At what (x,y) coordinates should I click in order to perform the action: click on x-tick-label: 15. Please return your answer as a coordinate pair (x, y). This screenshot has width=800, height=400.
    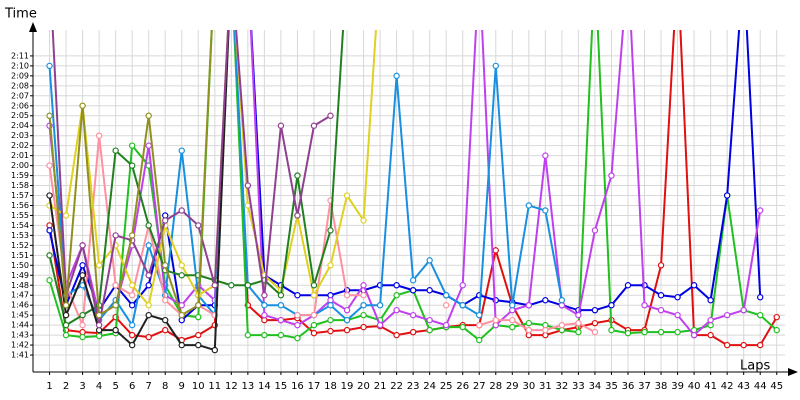
    Looking at the image, I should click on (281, 386).